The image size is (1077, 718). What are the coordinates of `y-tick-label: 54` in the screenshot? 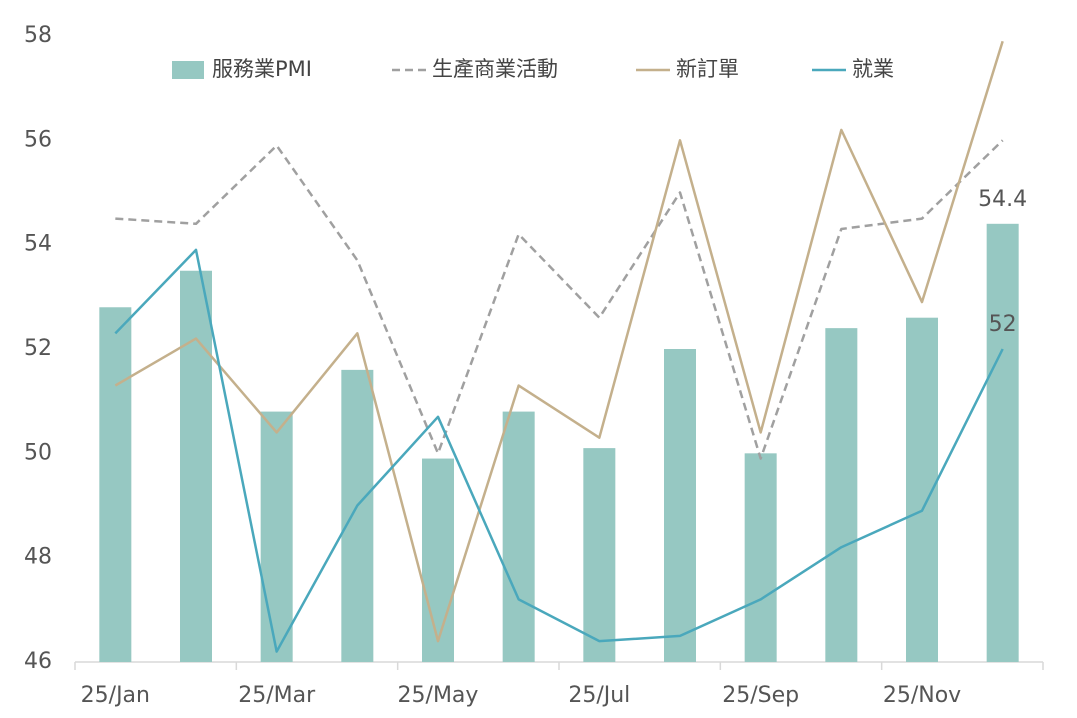 It's located at (38, 244).